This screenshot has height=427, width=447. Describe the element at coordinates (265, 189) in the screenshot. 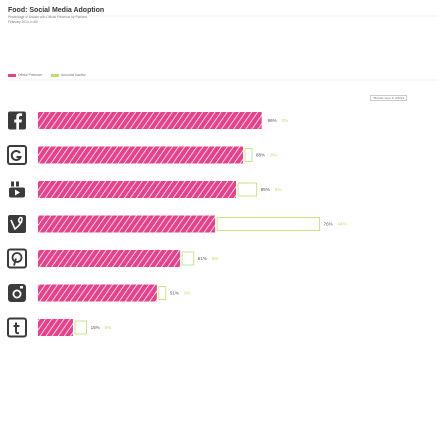

I see `value-label-official: 85%` at that location.